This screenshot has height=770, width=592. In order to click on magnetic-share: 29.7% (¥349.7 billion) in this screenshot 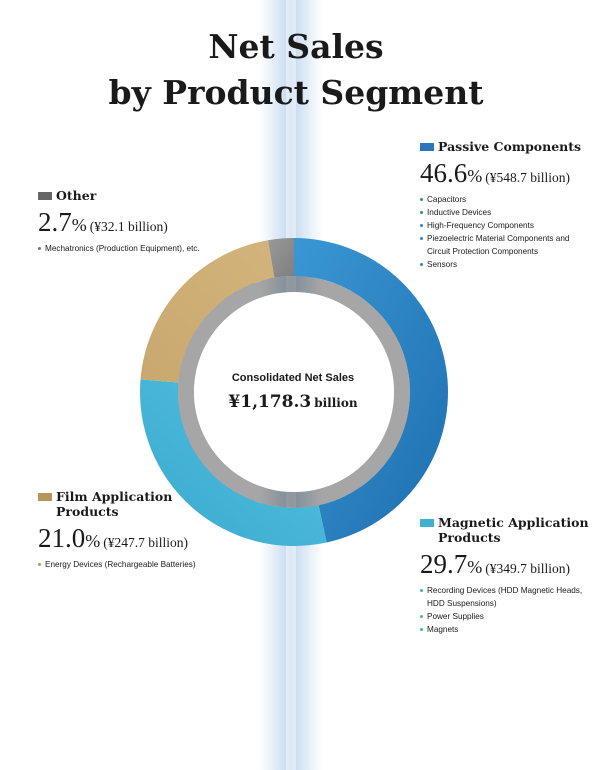, I will do `click(505, 564)`.